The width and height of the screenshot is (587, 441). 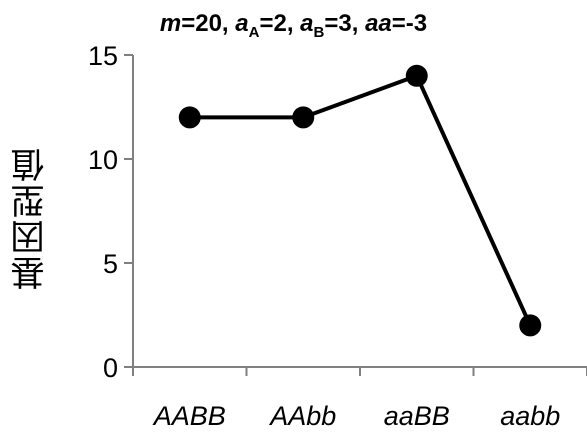 What do you see at coordinates (530, 416) in the screenshot?
I see `x-category-label: aabb` at bounding box center [530, 416].